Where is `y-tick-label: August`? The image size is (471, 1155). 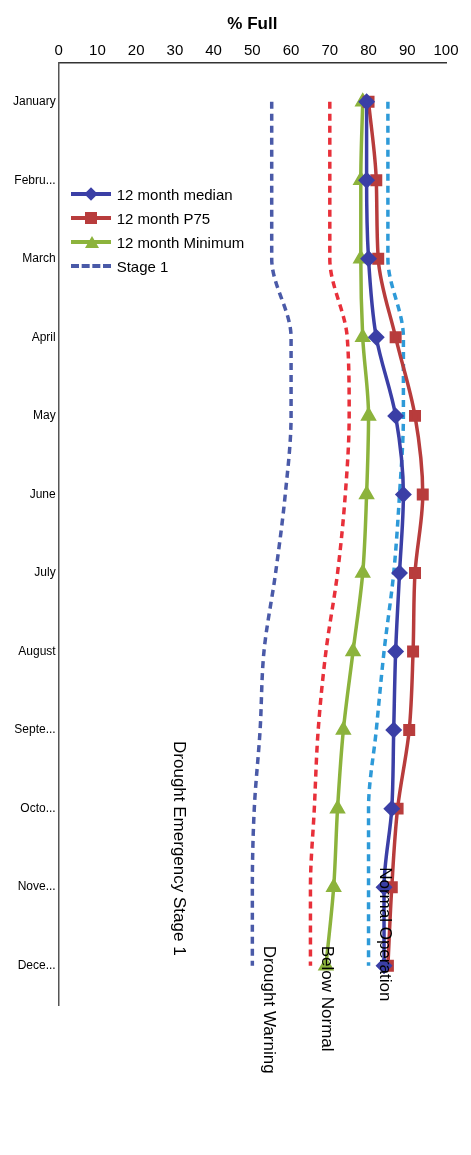
y-tick-label: August is located at coordinates (37, 650).